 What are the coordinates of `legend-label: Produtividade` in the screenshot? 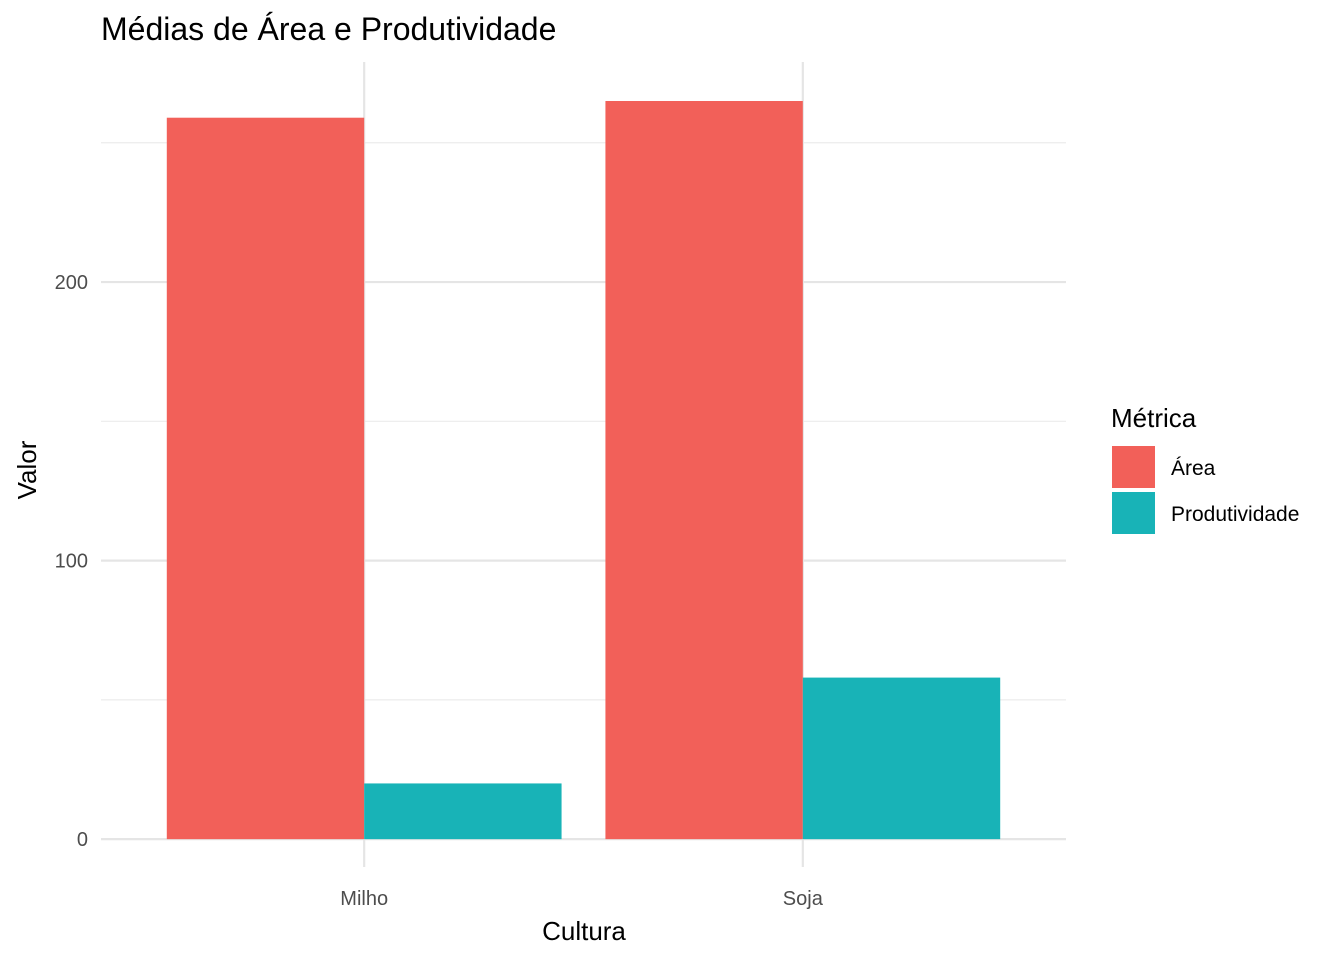 It's located at (1235, 514).